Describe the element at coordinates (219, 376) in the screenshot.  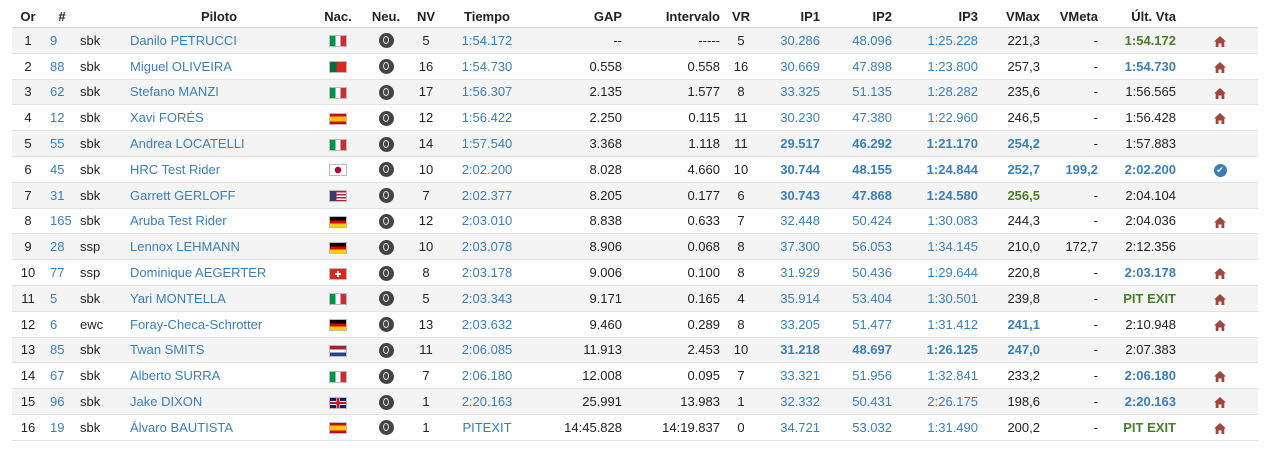
I see `rider-name-link: Alberto SURRA` at that location.